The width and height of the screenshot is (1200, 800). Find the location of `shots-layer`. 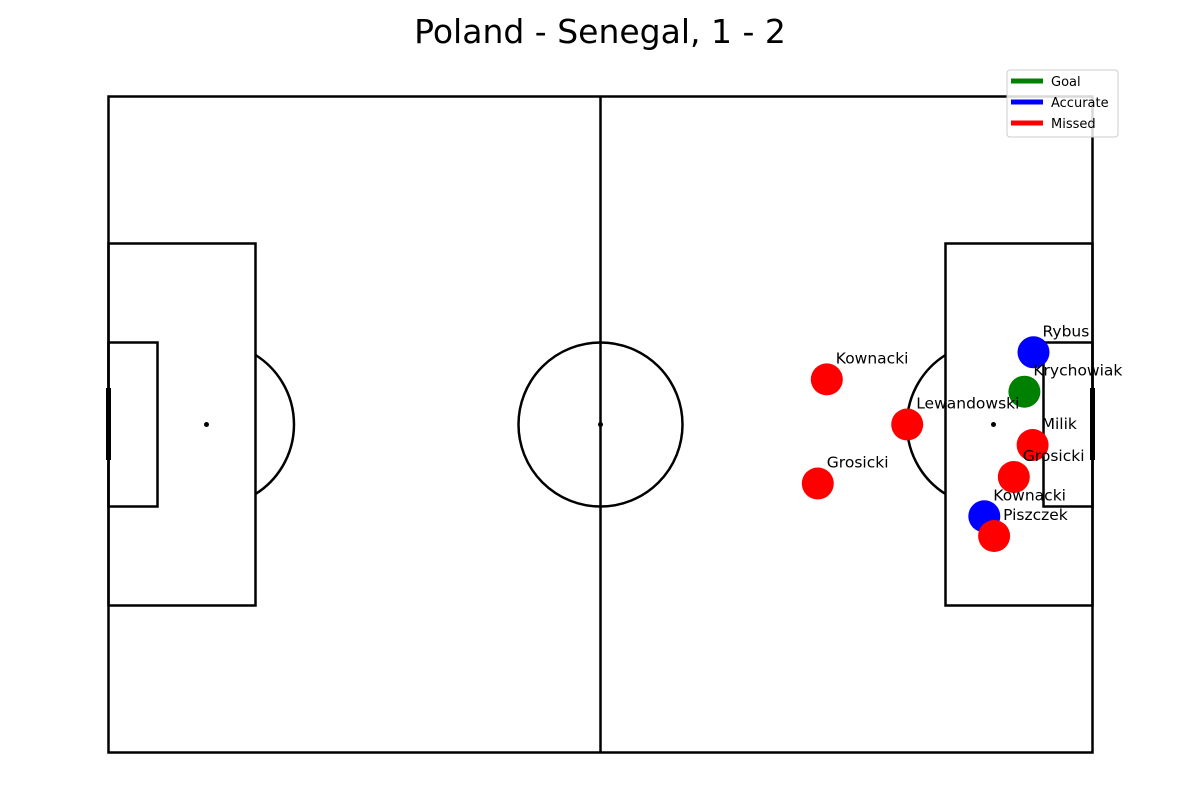

shots-layer is located at coordinates (925, 444).